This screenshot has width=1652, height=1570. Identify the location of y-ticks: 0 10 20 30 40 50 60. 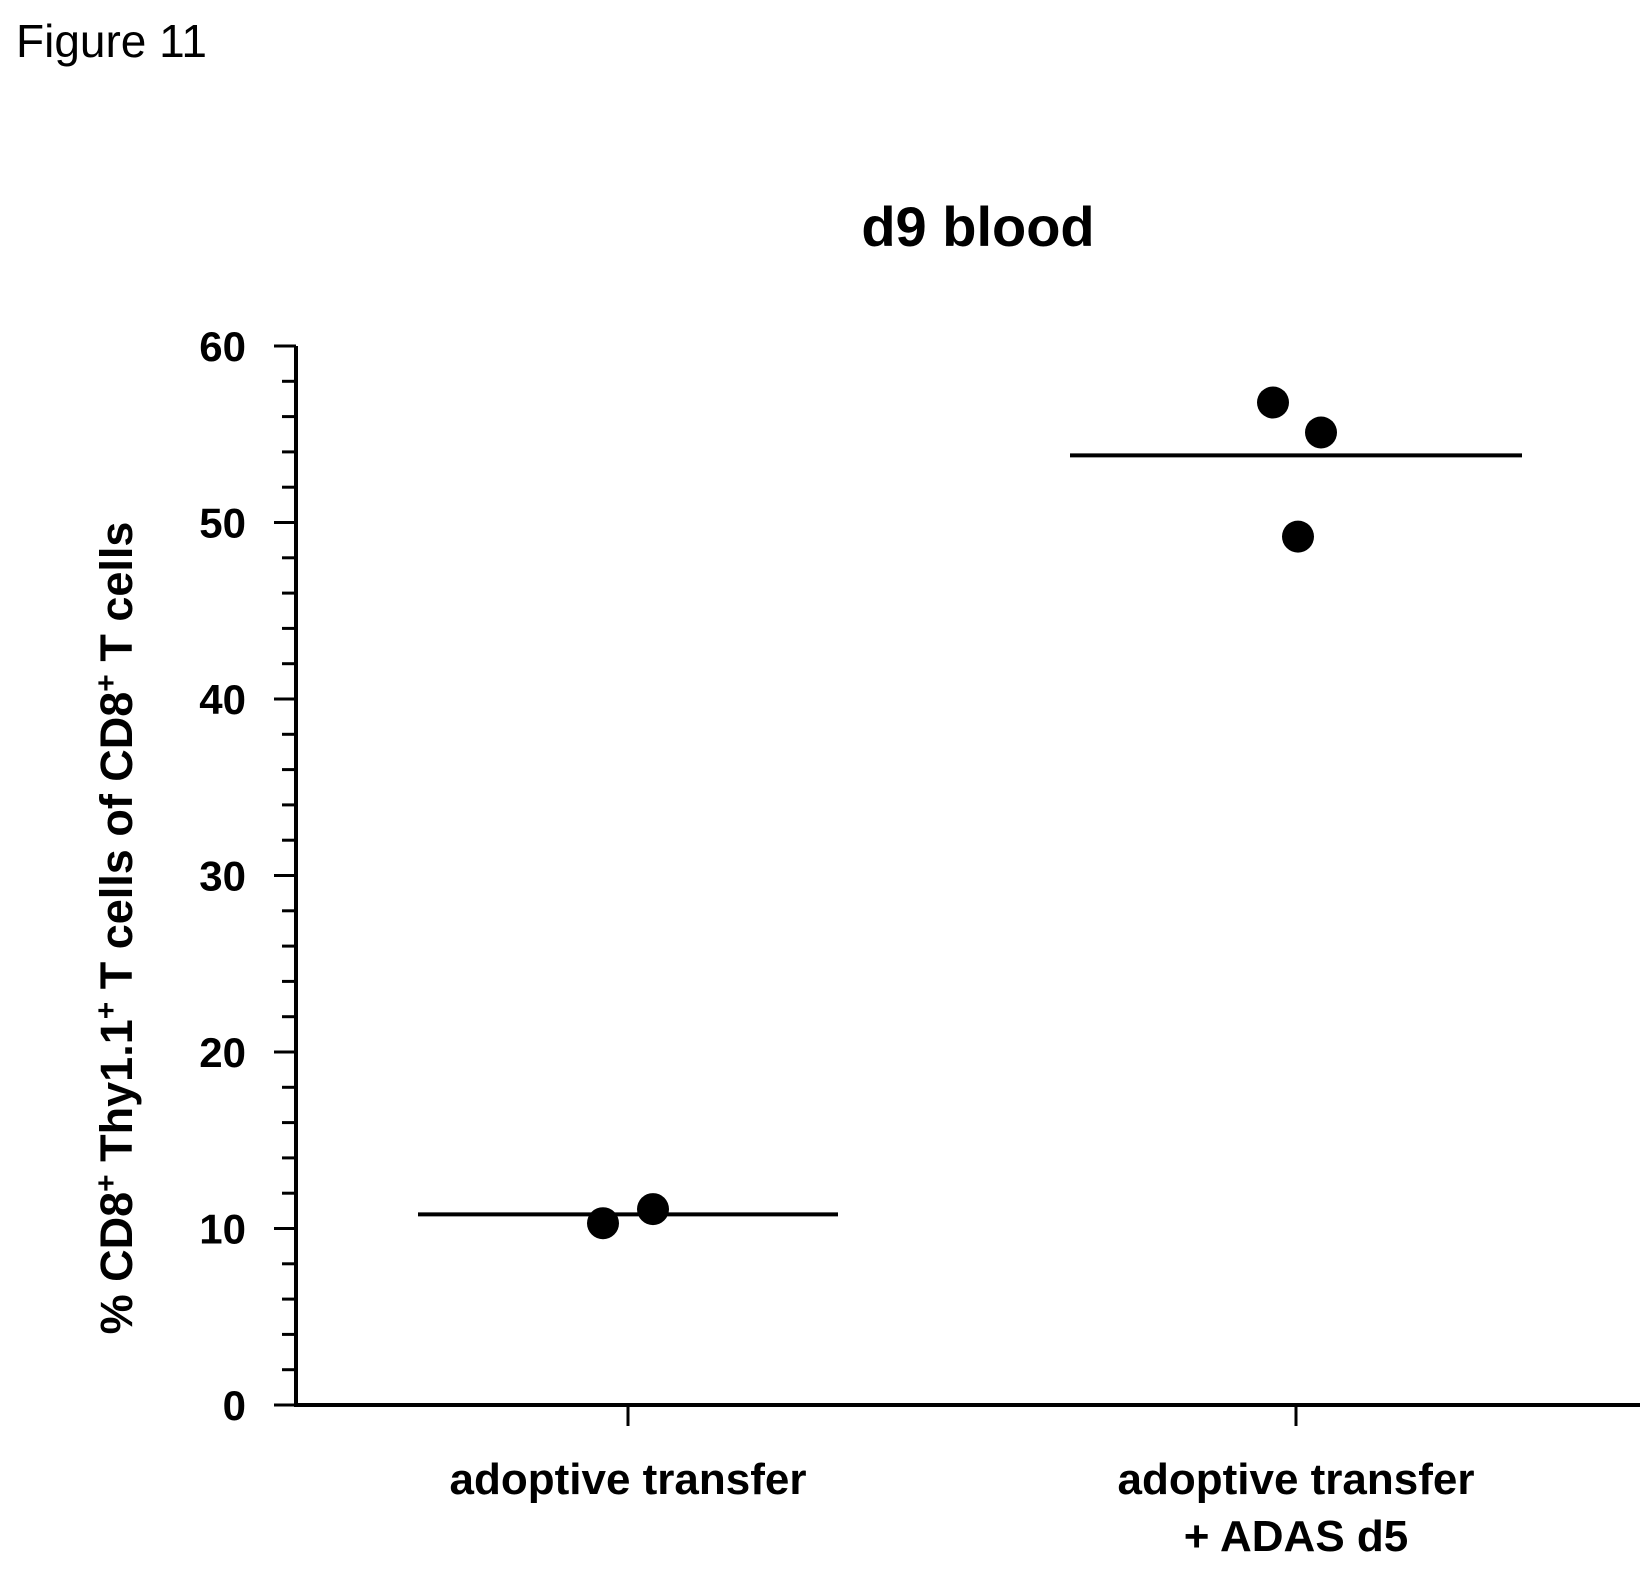
(247, 876).